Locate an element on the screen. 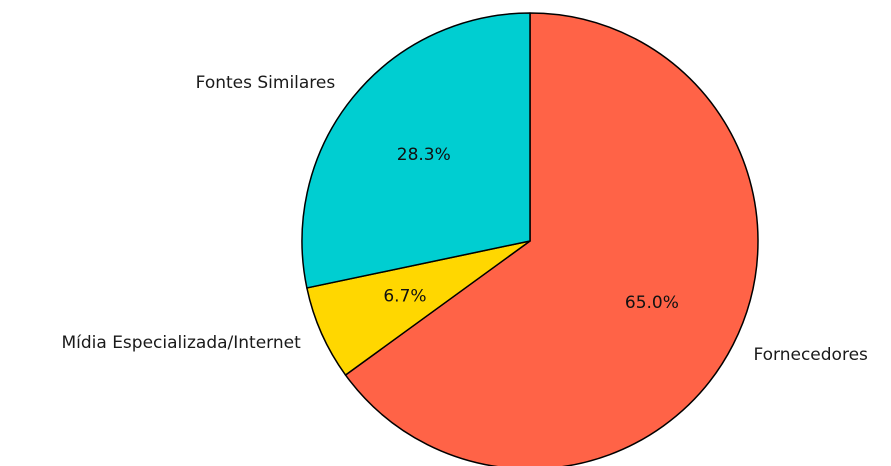 This screenshot has width=891, height=466. slice-label-midia-especializada-internet: Mídia Especializada/Internet is located at coordinates (181, 343).